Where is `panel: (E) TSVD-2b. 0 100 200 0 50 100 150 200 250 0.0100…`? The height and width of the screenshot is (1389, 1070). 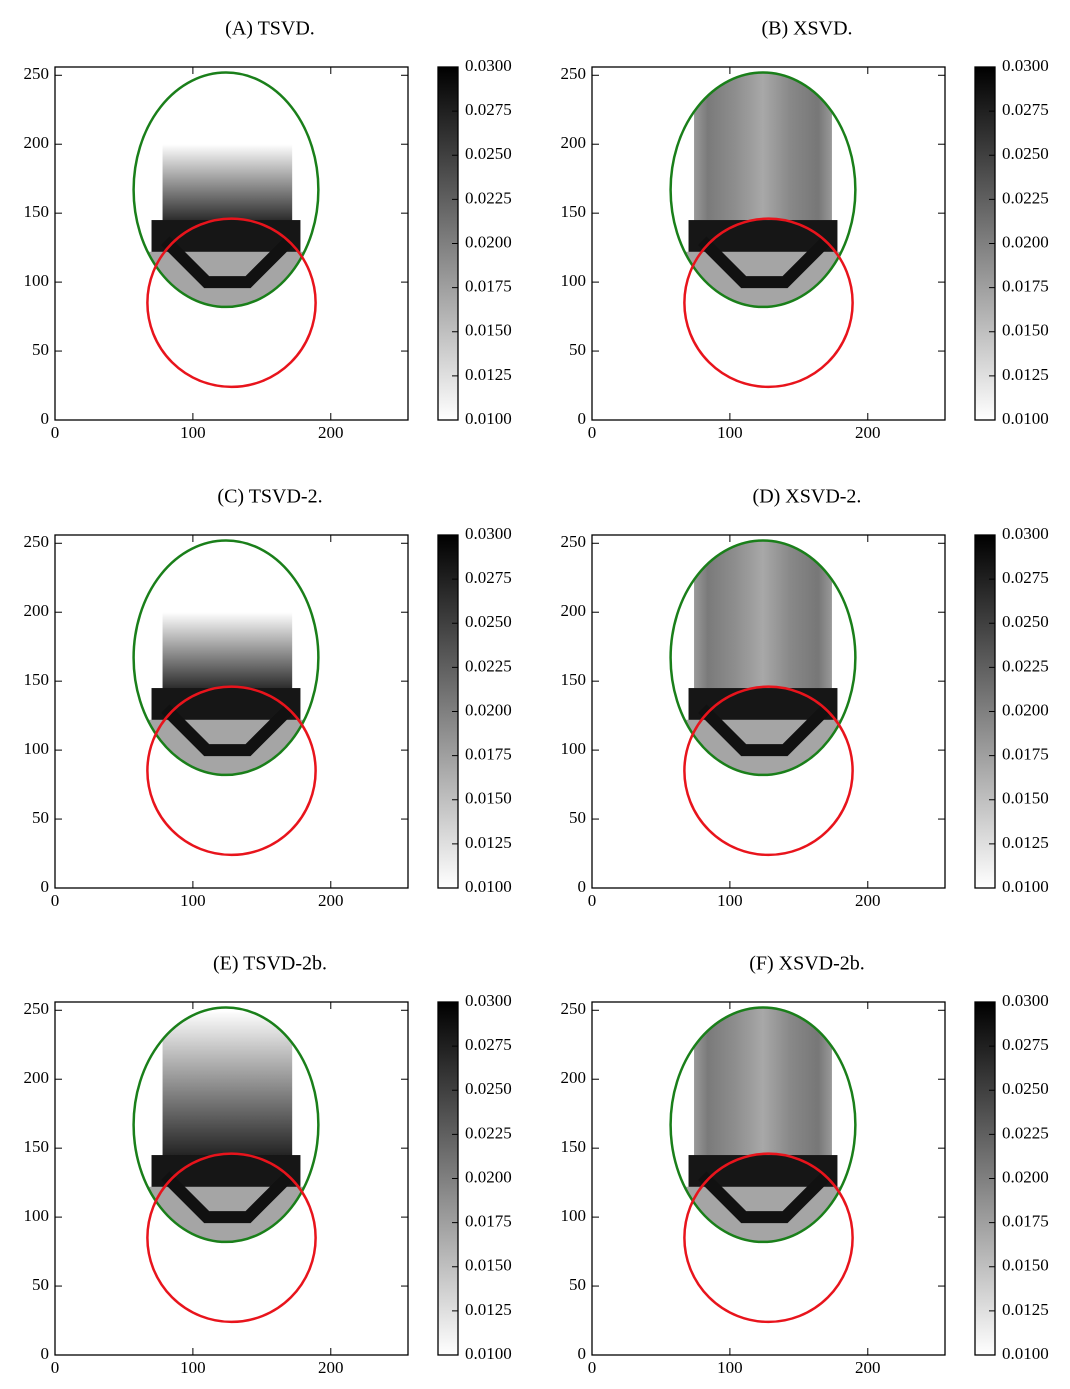 panel: (E) TSVD-2b. 0 100 200 0 50 100 150 200 250 0.0100… is located at coordinates (268, 1165).